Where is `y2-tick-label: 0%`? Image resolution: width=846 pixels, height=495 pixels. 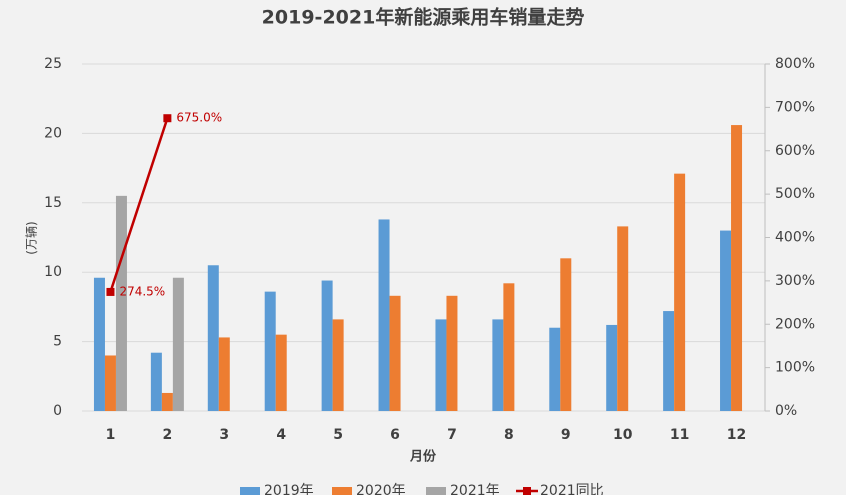 y2-tick-label: 0% is located at coordinates (786, 411).